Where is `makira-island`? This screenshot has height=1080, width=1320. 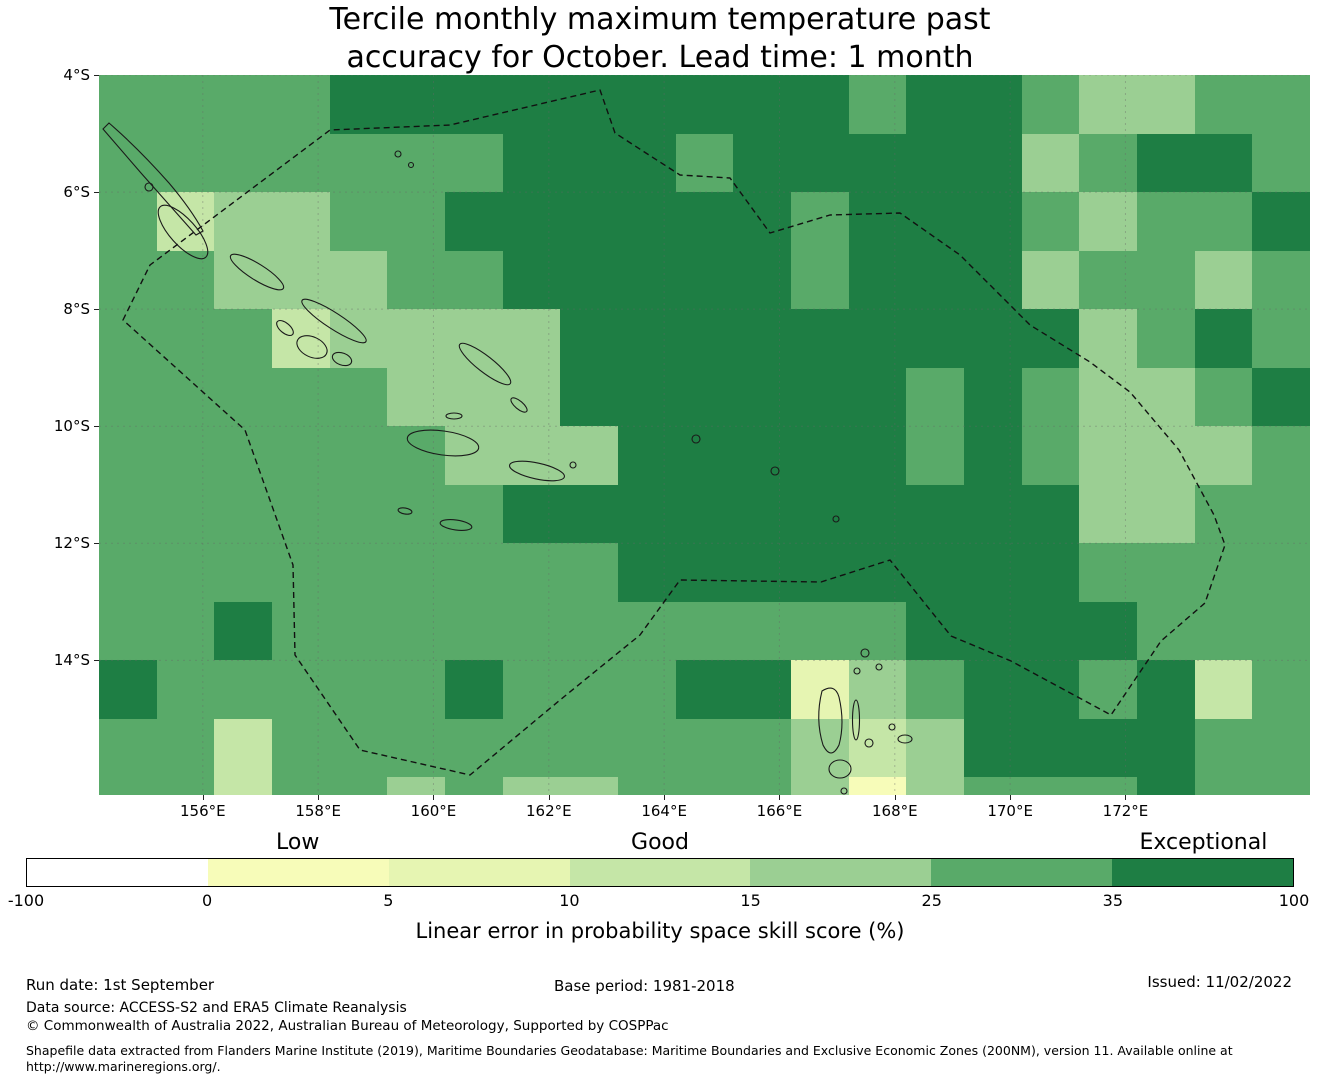
makira-island is located at coordinates (537, 471).